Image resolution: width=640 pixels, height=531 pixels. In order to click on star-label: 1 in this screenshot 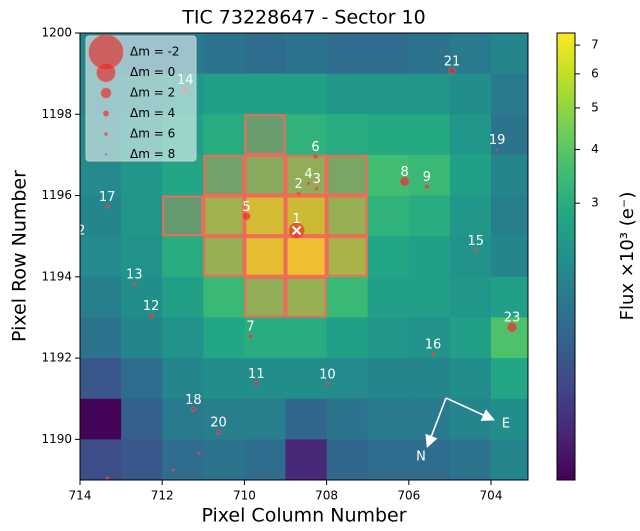, I will do `click(296, 219)`.